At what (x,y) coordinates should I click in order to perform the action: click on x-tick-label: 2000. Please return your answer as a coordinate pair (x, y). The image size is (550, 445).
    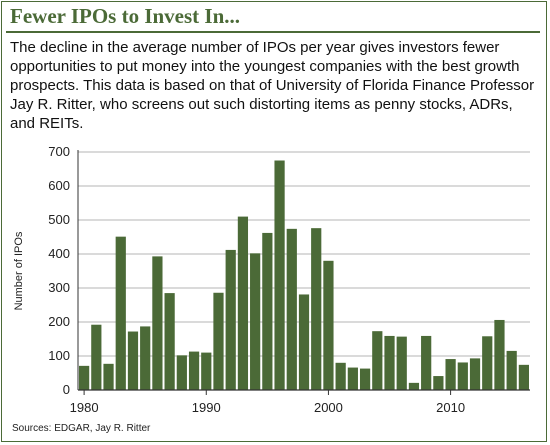
    Looking at the image, I should click on (328, 407).